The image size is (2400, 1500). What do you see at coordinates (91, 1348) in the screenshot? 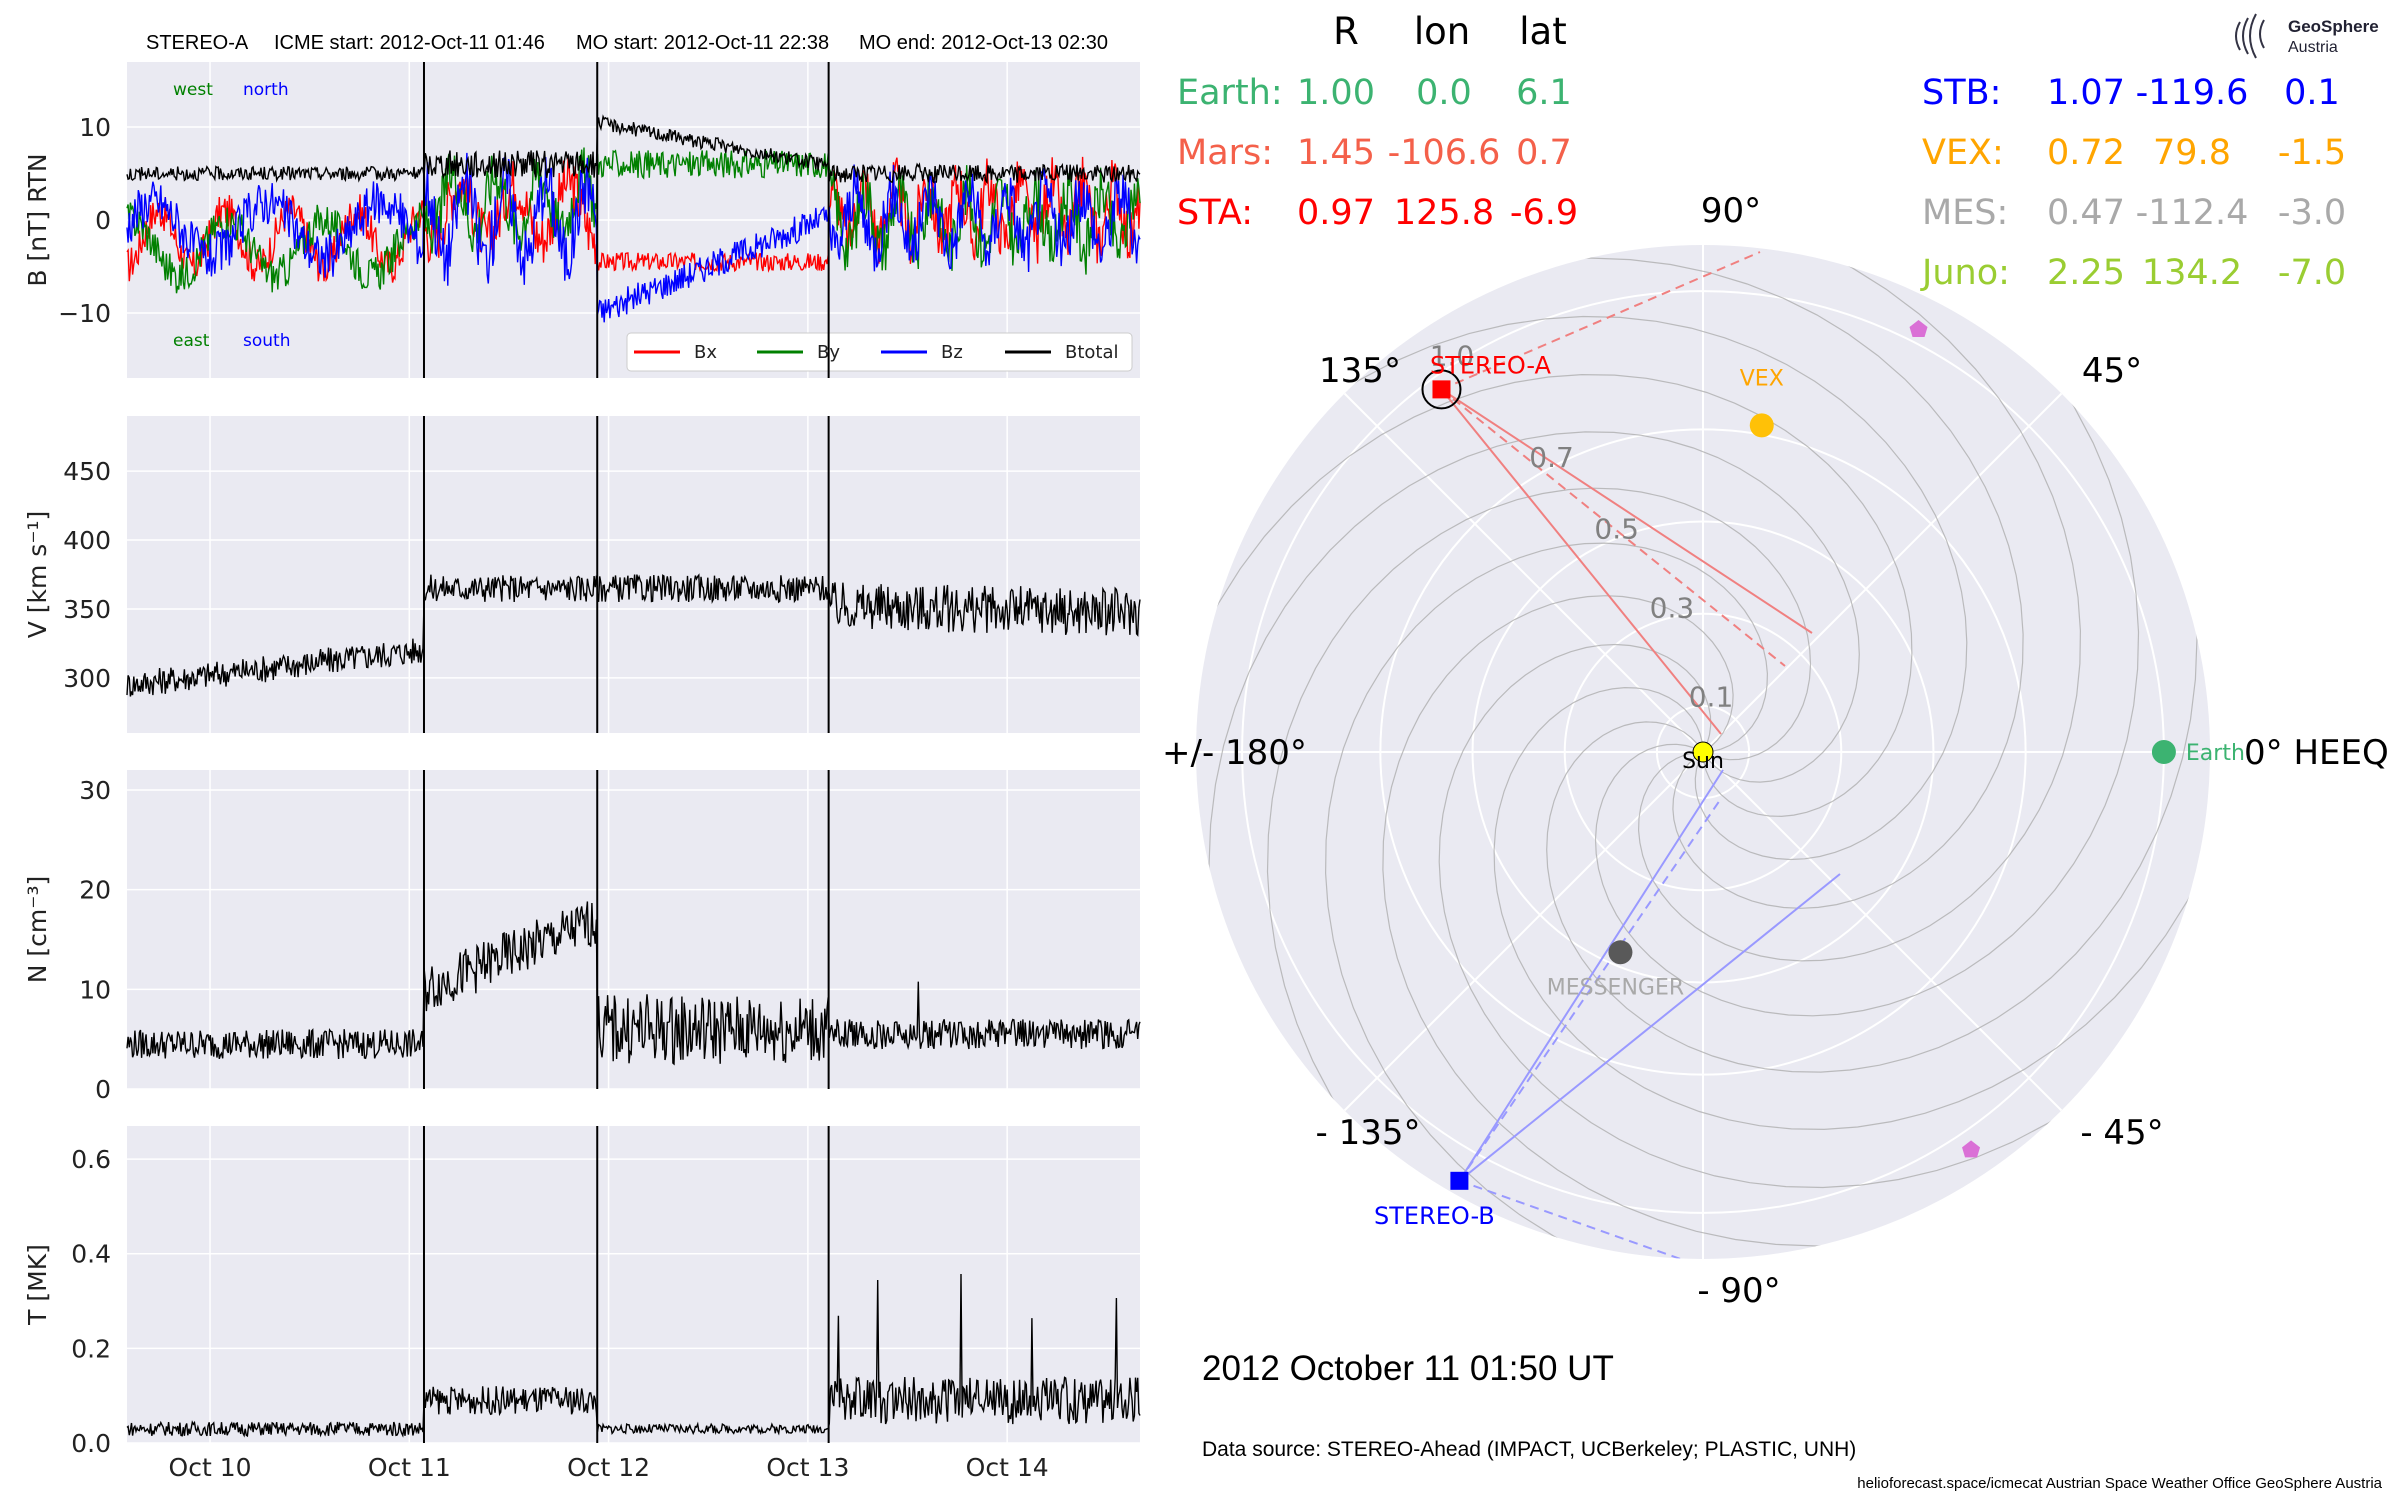
I see `y-tick-label: 0.2` at bounding box center [91, 1348].